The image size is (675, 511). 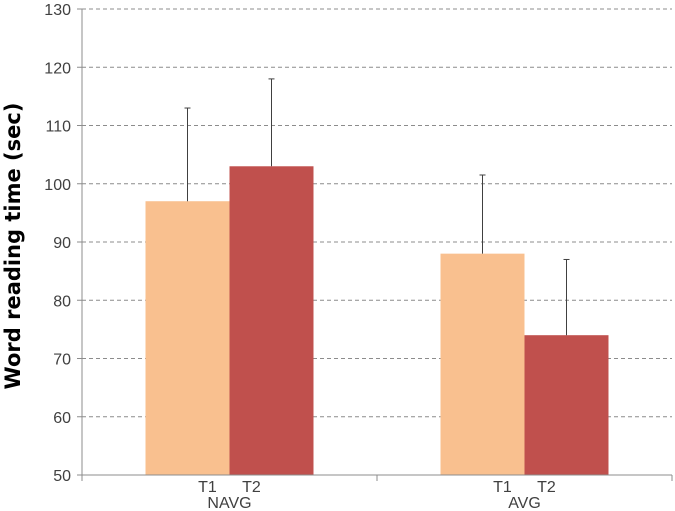 What do you see at coordinates (13, 246) in the screenshot?
I see `y-axis-title: Word reading time (sec)` at bounding box center [13, 246].